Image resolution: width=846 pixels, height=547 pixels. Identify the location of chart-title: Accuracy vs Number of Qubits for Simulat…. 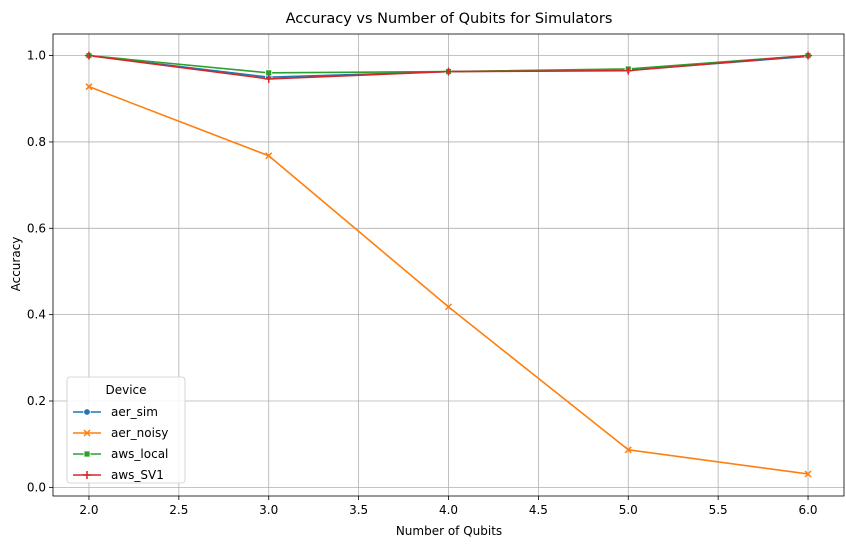
(449, 19).